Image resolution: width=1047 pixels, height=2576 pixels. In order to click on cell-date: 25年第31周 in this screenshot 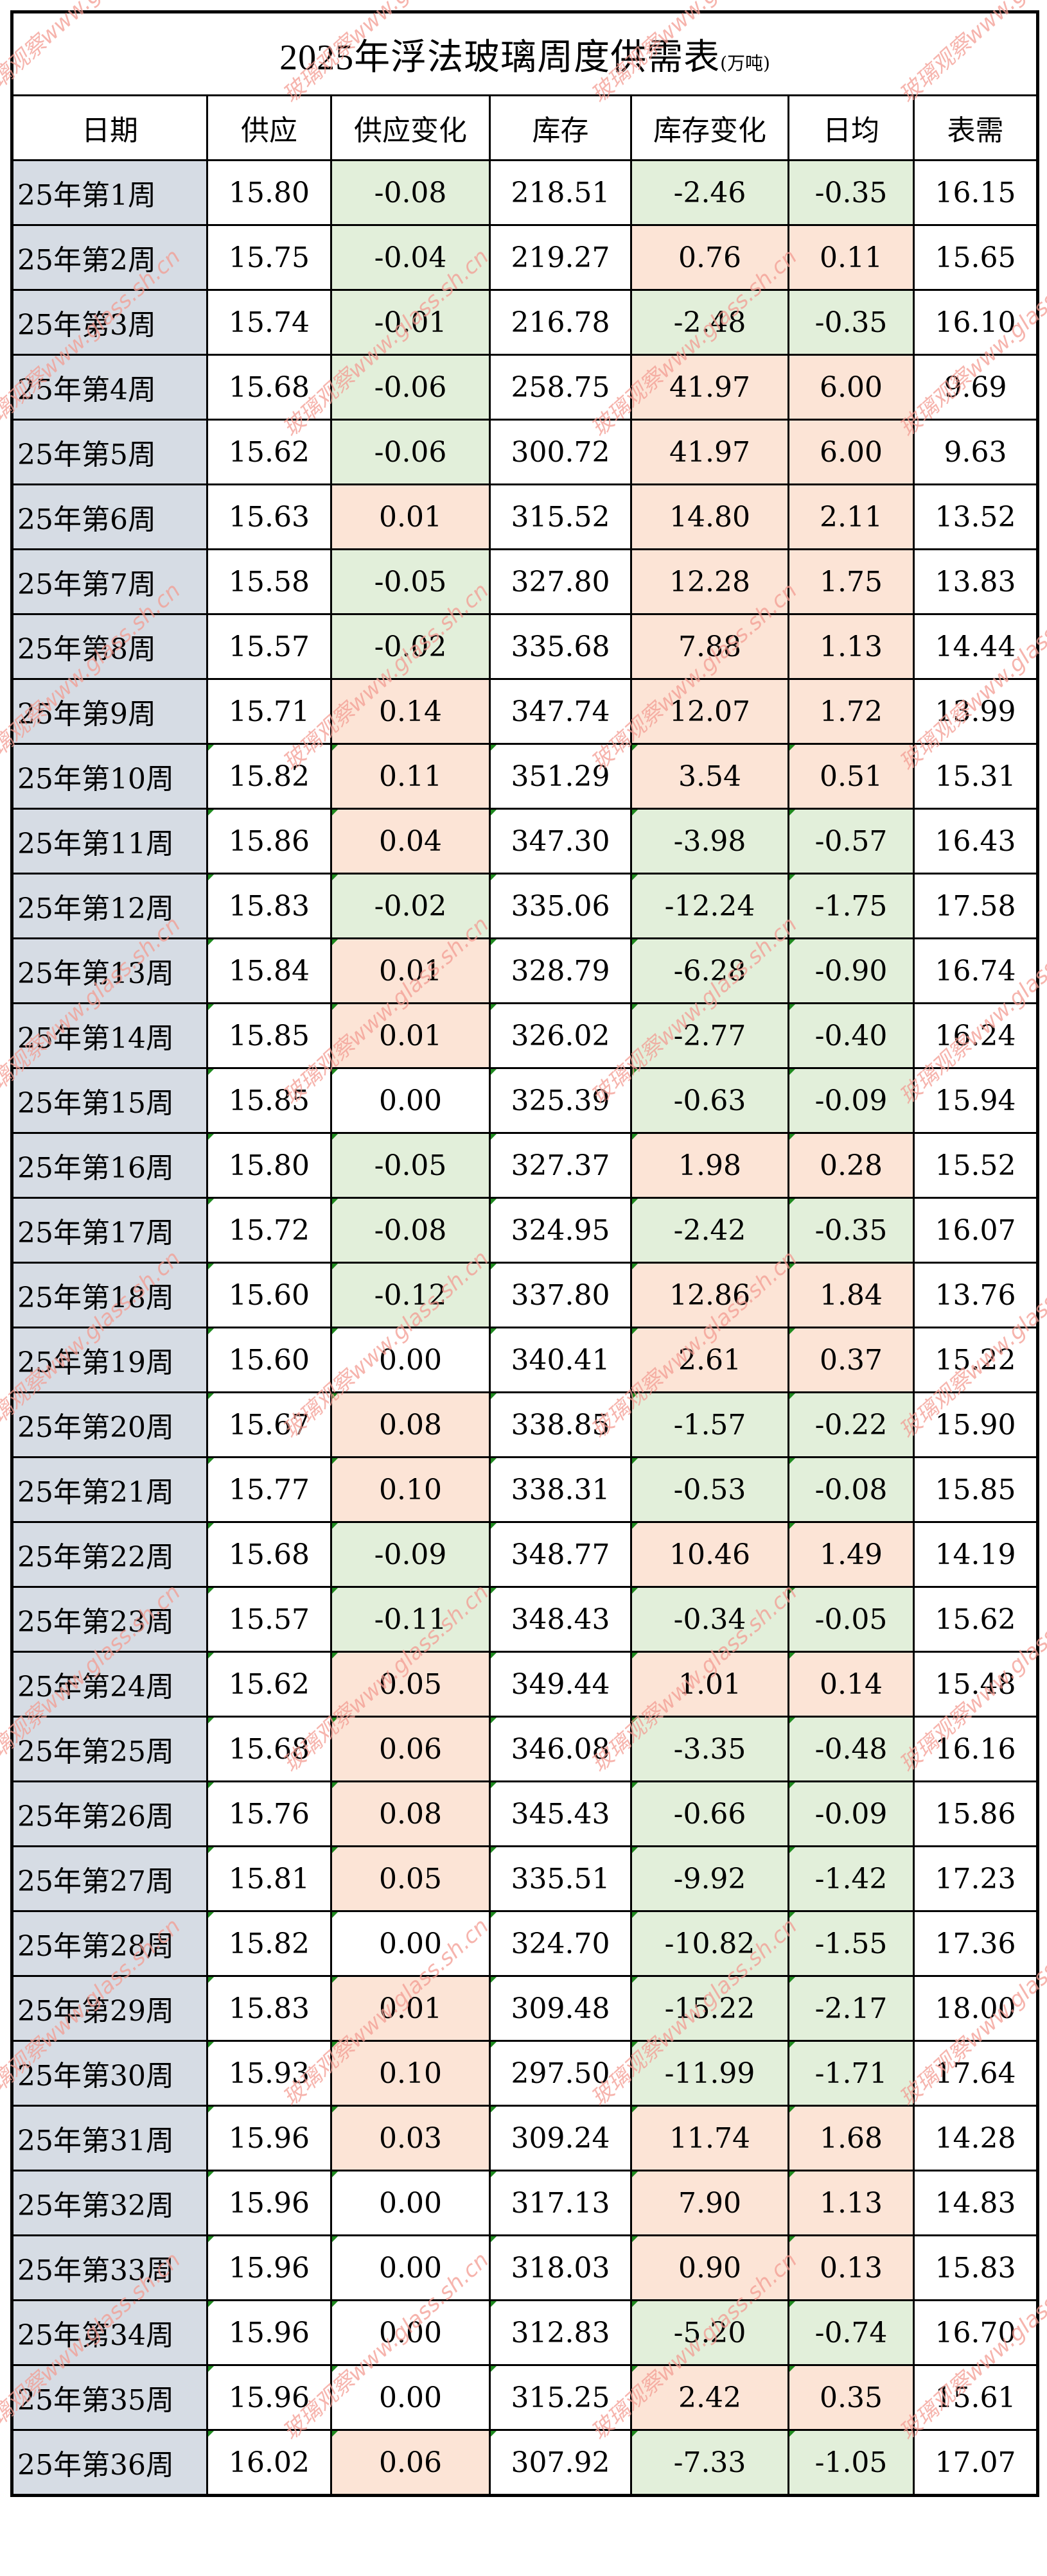, I will do `click(109, 2138)`.